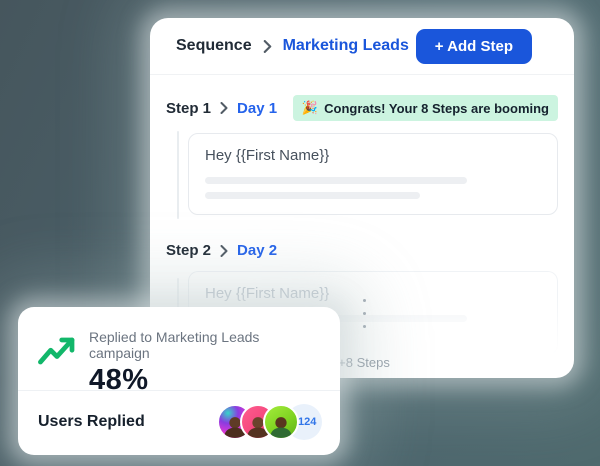  What do you see at coordinates (345, 45) in the screenshot?
I see `breadcrumb-current-campaign: Marketing Leads` at bounding box center [345, 45].